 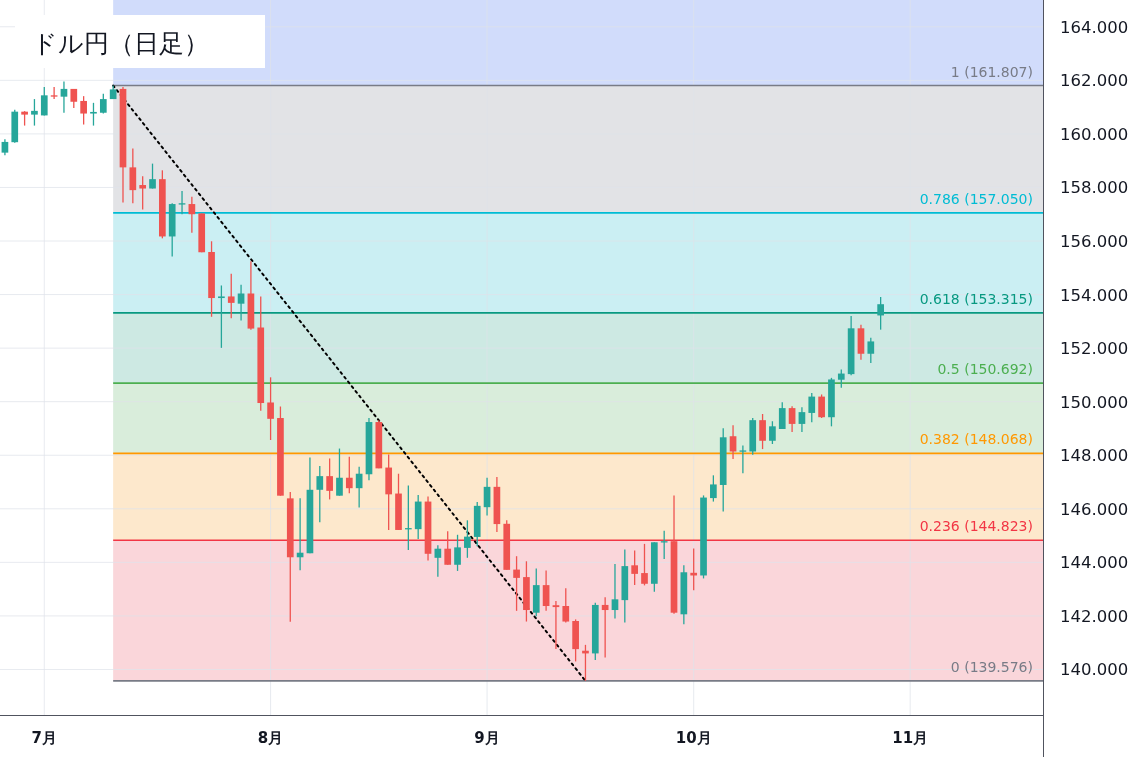 I want to click on y-tick-label: 158.000, so click(x=1094, y=188).